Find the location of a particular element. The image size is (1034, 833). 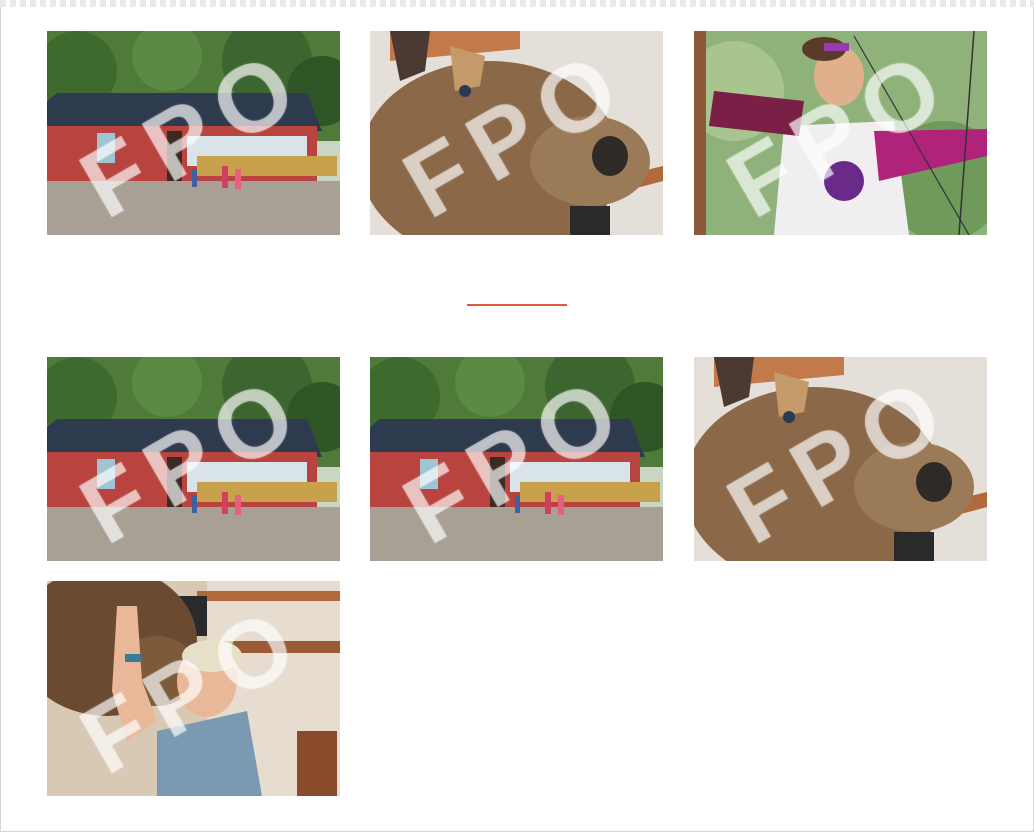

gallery-photo-moose-2: FPO is located at coordinates (840, 459).